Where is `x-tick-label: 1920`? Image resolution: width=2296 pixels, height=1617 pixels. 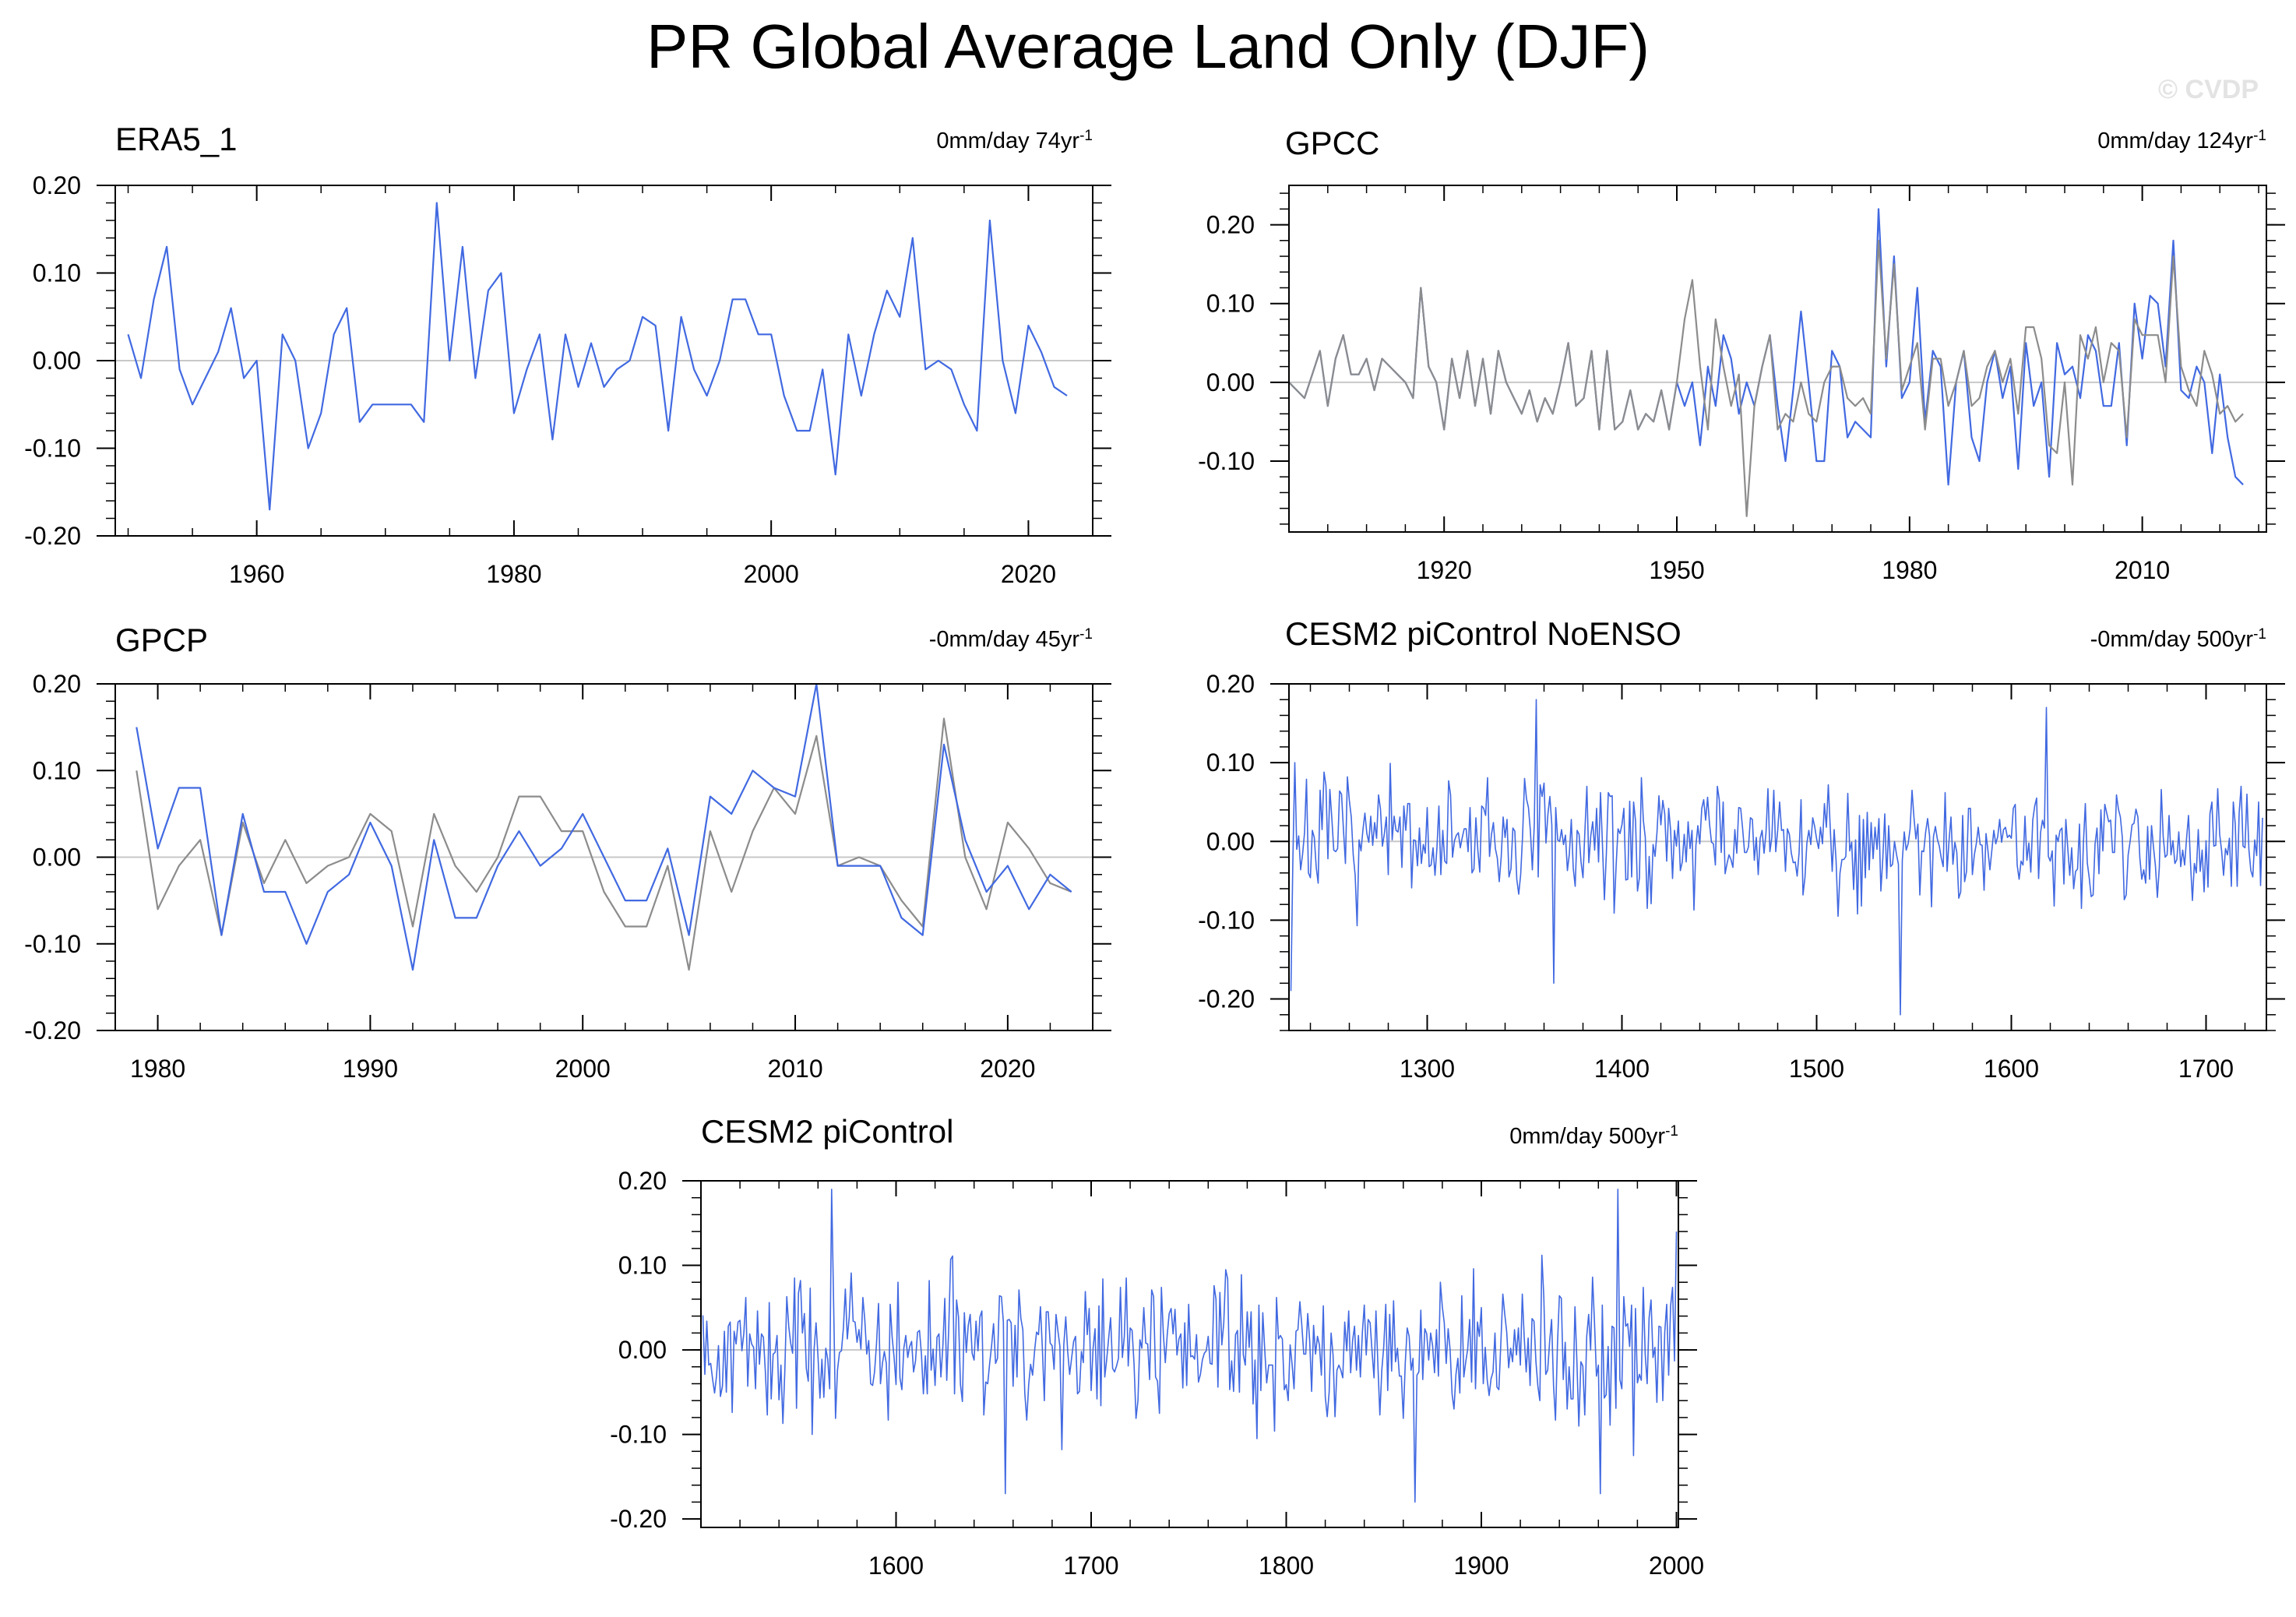 x-tick-label: 1920 is located at coordinates (1444, 570).